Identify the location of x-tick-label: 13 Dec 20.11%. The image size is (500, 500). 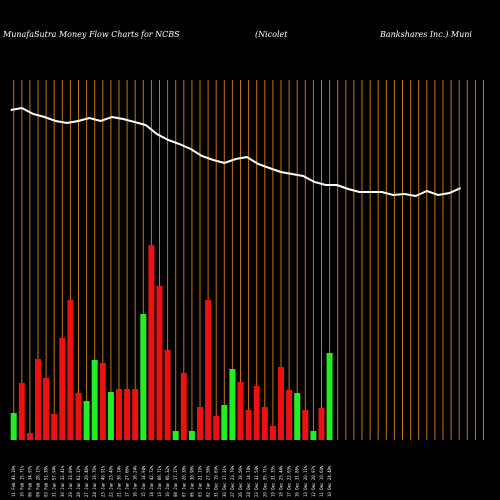
(305, 481).